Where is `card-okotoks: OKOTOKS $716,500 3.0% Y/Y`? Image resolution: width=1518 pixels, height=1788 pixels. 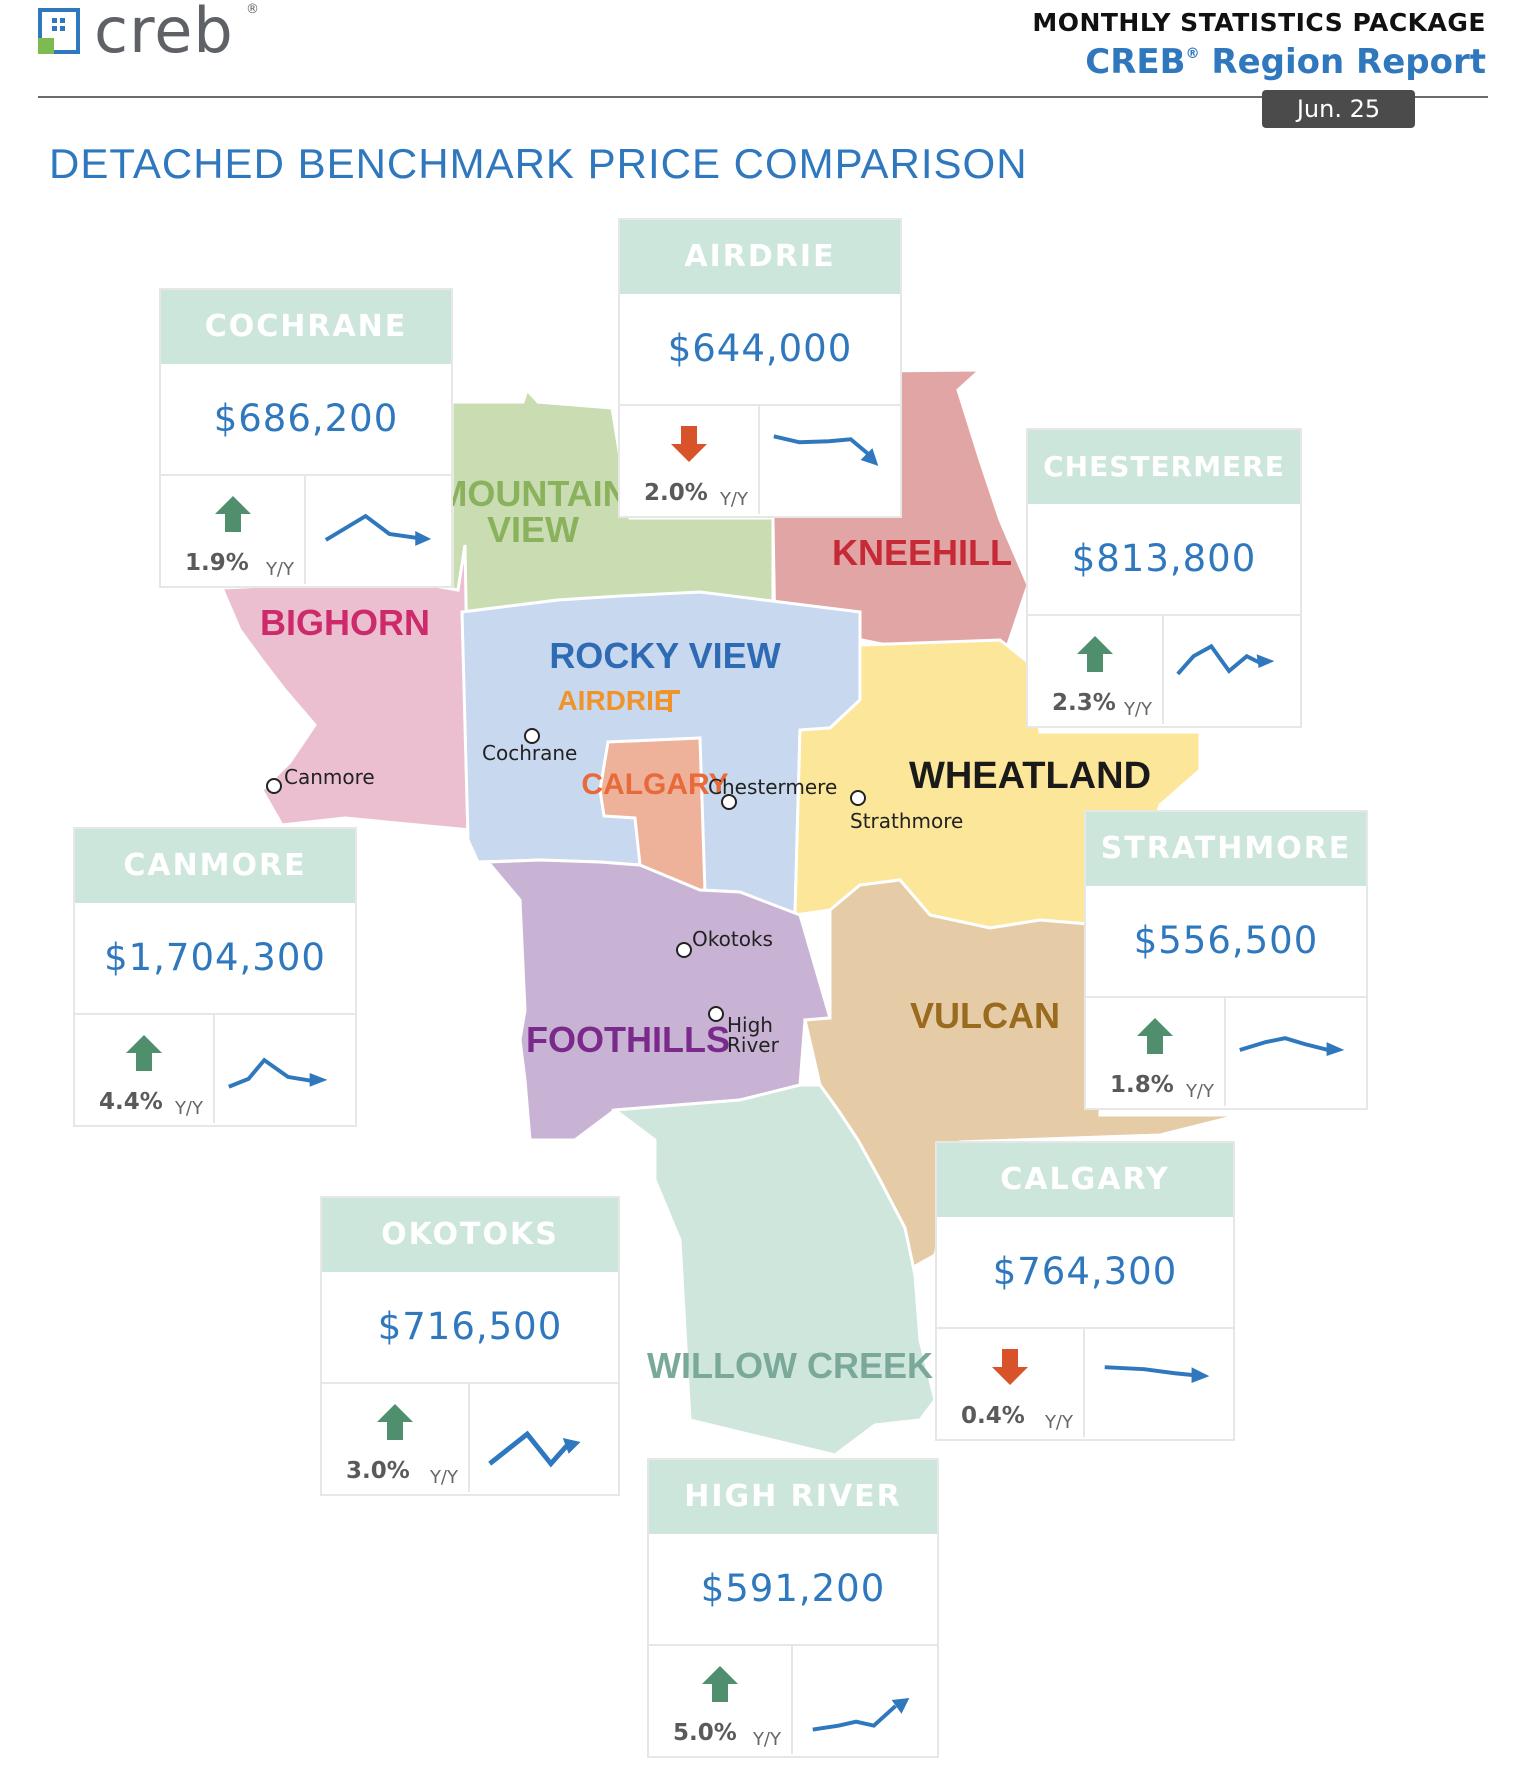
card-okotoks: OKOTOKS $716,500 3.0% Y/Y is located at coordinates (470, 1346).